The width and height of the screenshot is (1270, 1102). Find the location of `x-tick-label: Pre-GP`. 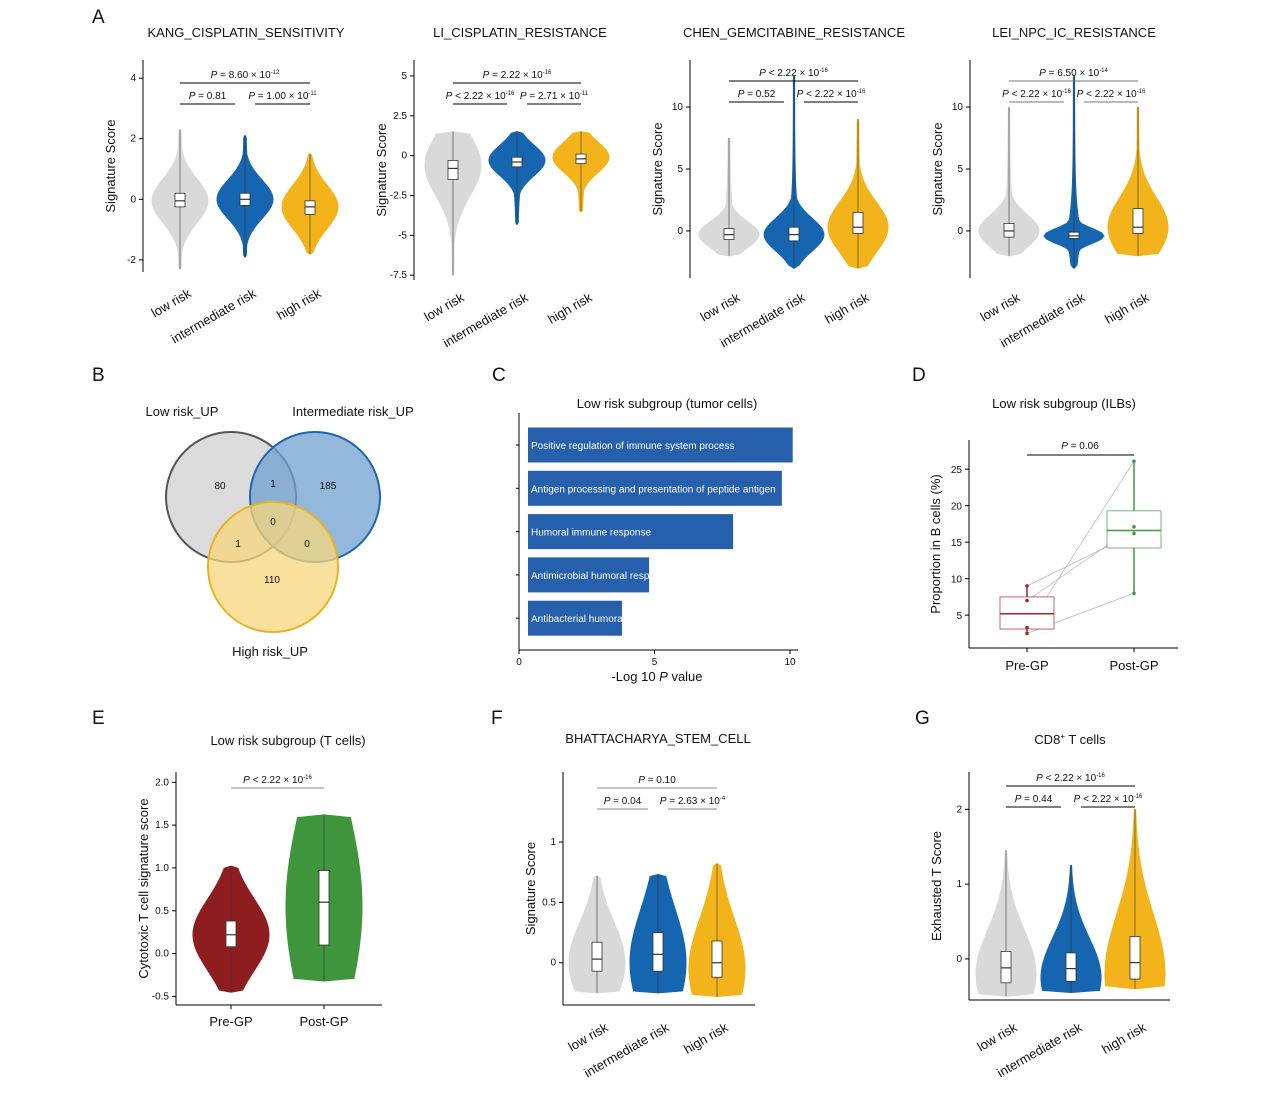

x-tick-label: Pre-GP is located at coordinates (1026, 665).